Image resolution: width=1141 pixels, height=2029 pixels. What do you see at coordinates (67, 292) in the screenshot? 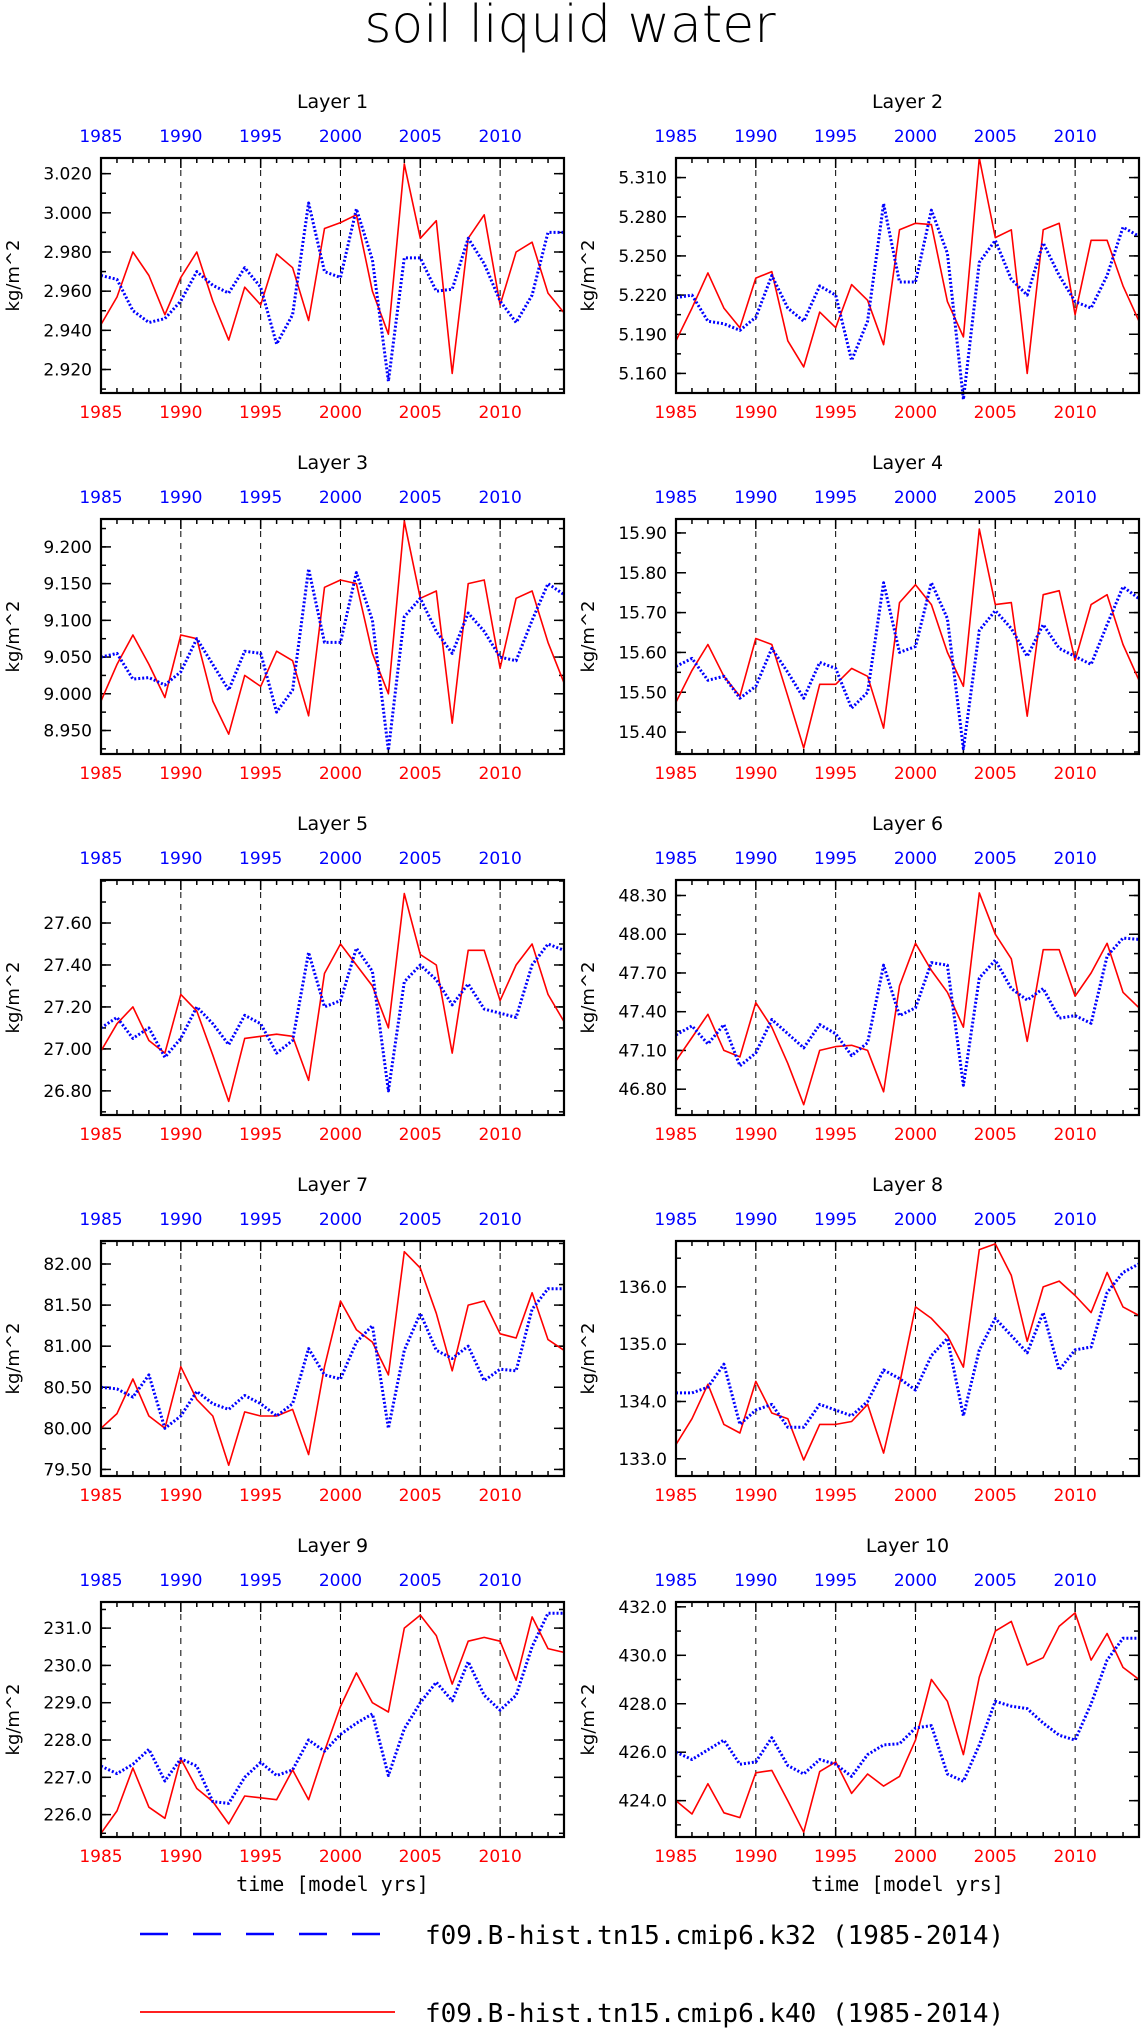
I see `y-tick-label: 2.960` at bounding box center [67, 292].